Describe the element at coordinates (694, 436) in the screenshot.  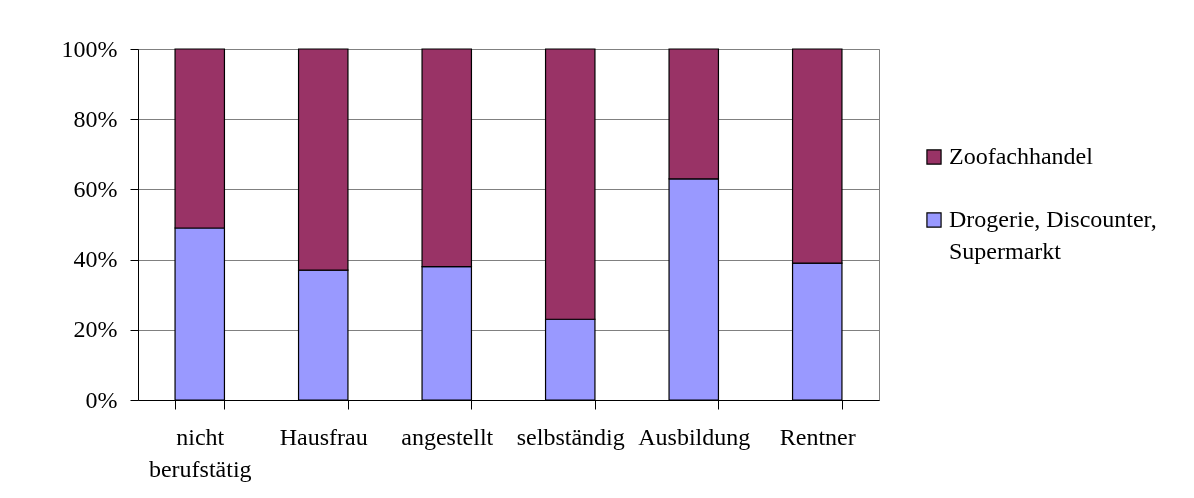
I see `x-tick-label: Ausbildung` at that location.